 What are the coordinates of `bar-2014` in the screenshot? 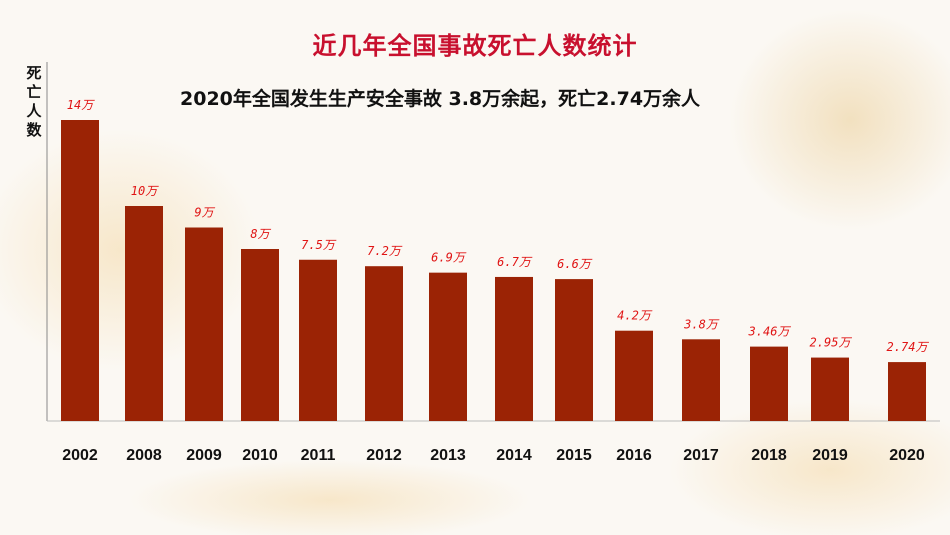 It's located at (514, 348).